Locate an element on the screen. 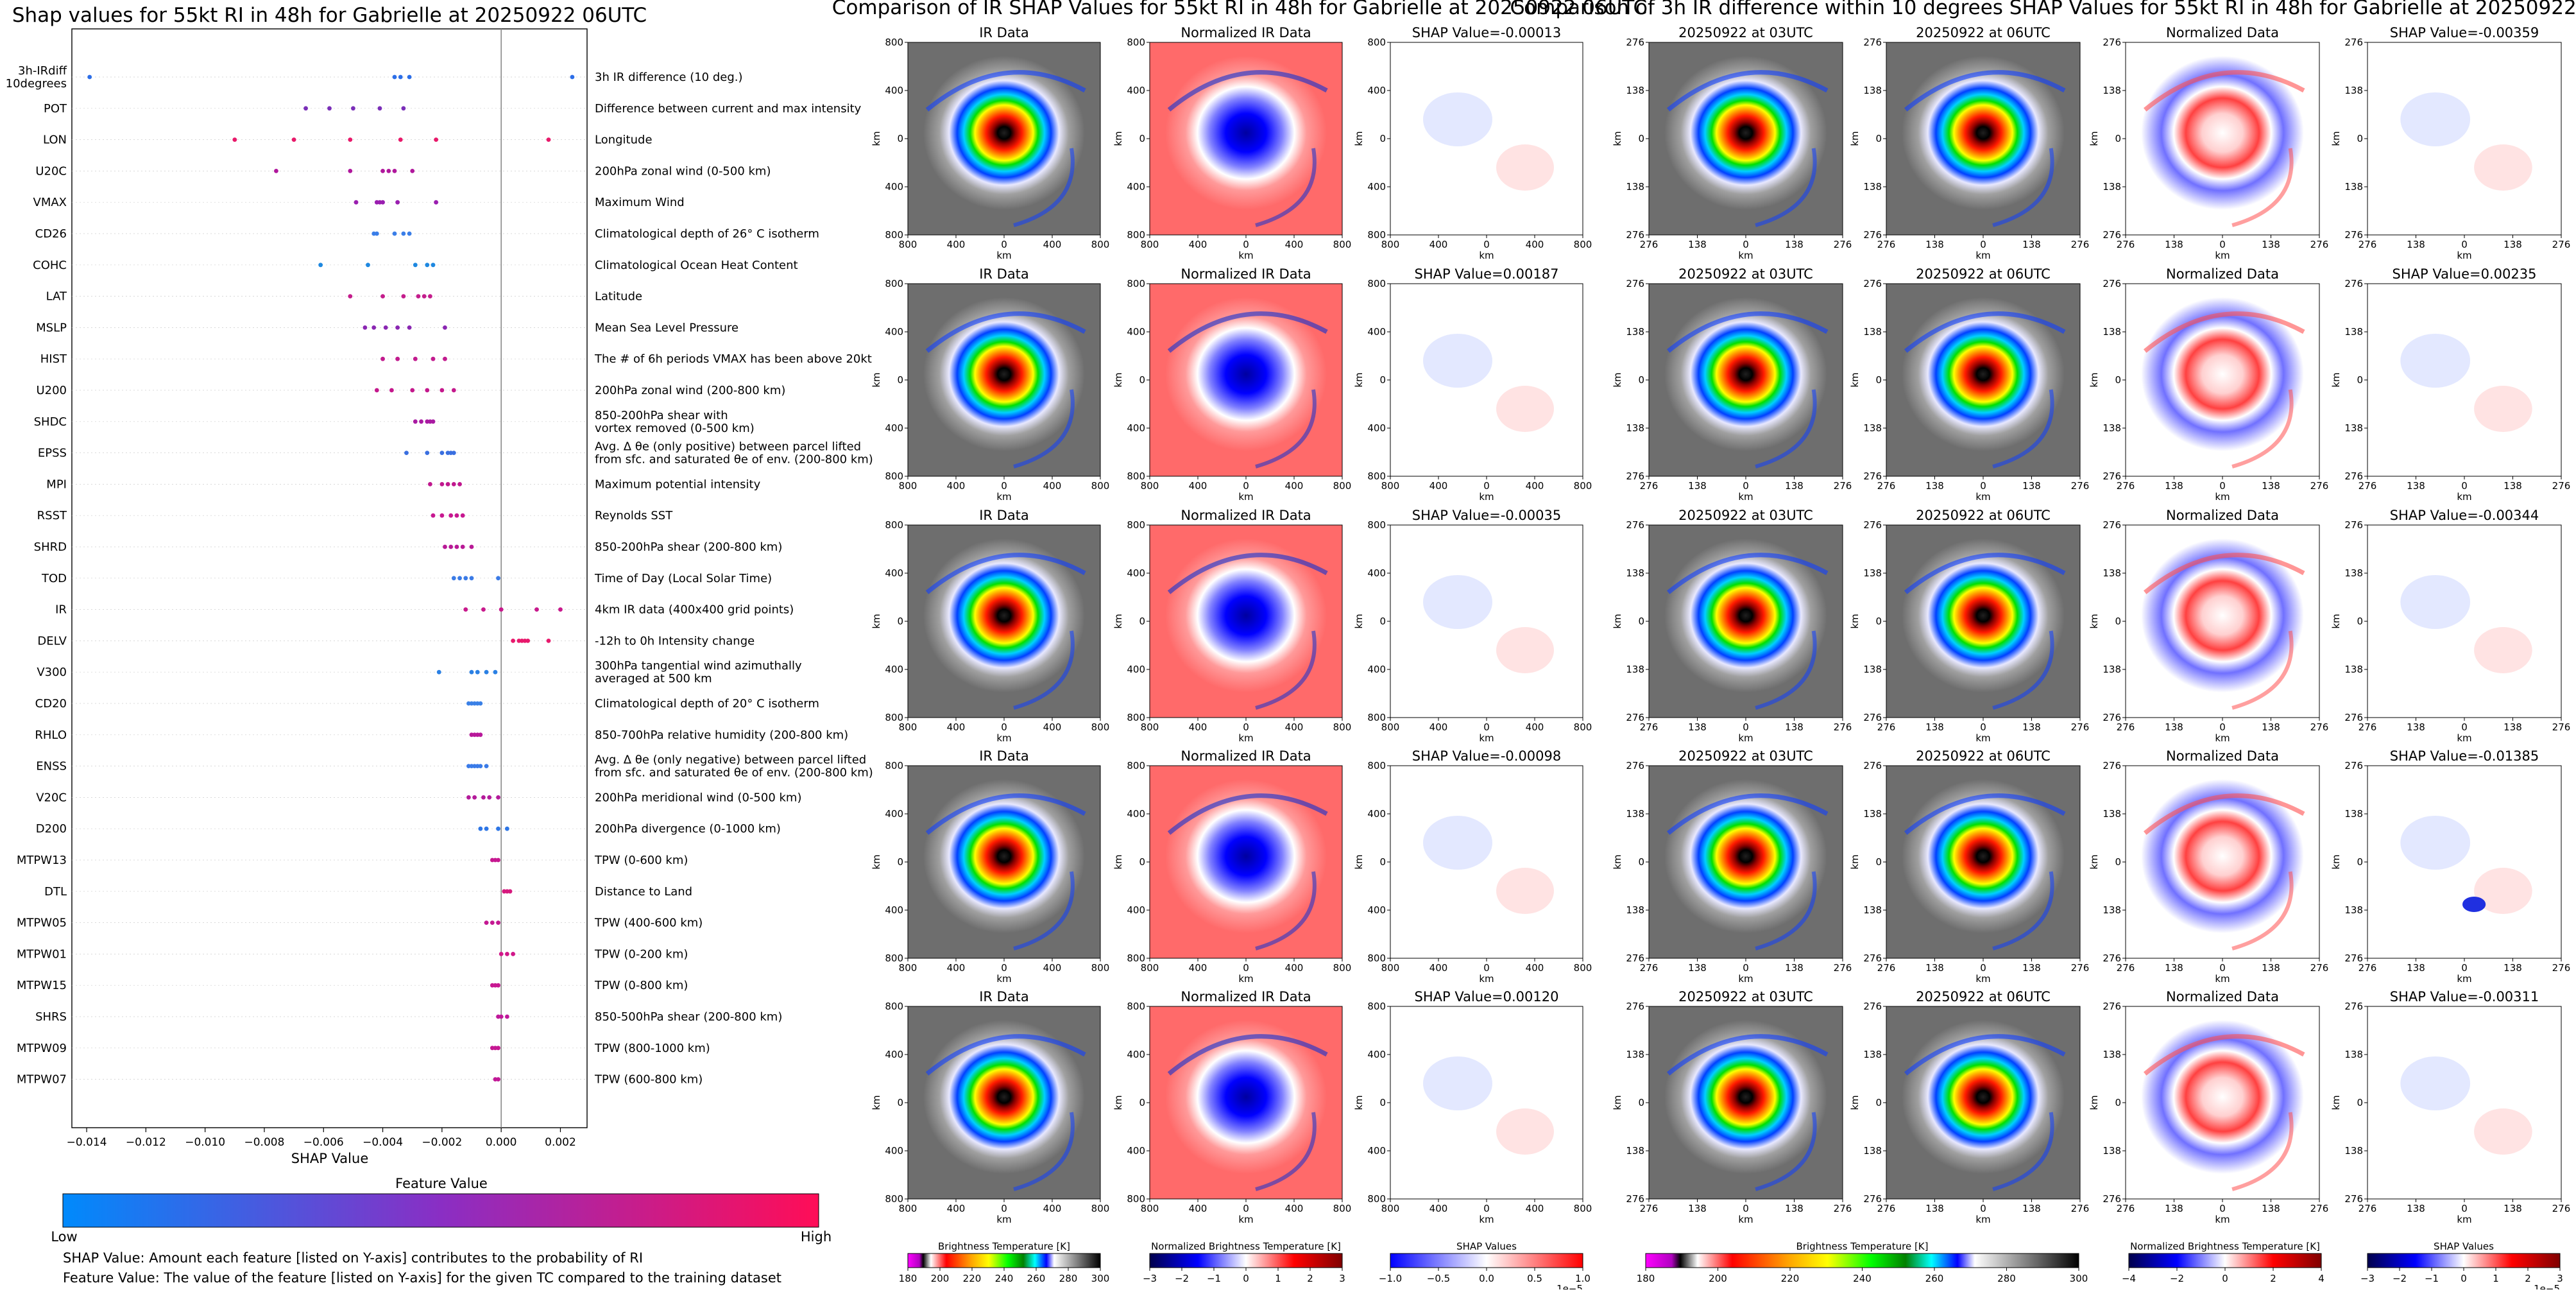 Image resolution: width=2576 pixels, height=1292 pixels. normalized-diff-colorbar-tick-label: 4 is located at coordinates (2321, 1278).